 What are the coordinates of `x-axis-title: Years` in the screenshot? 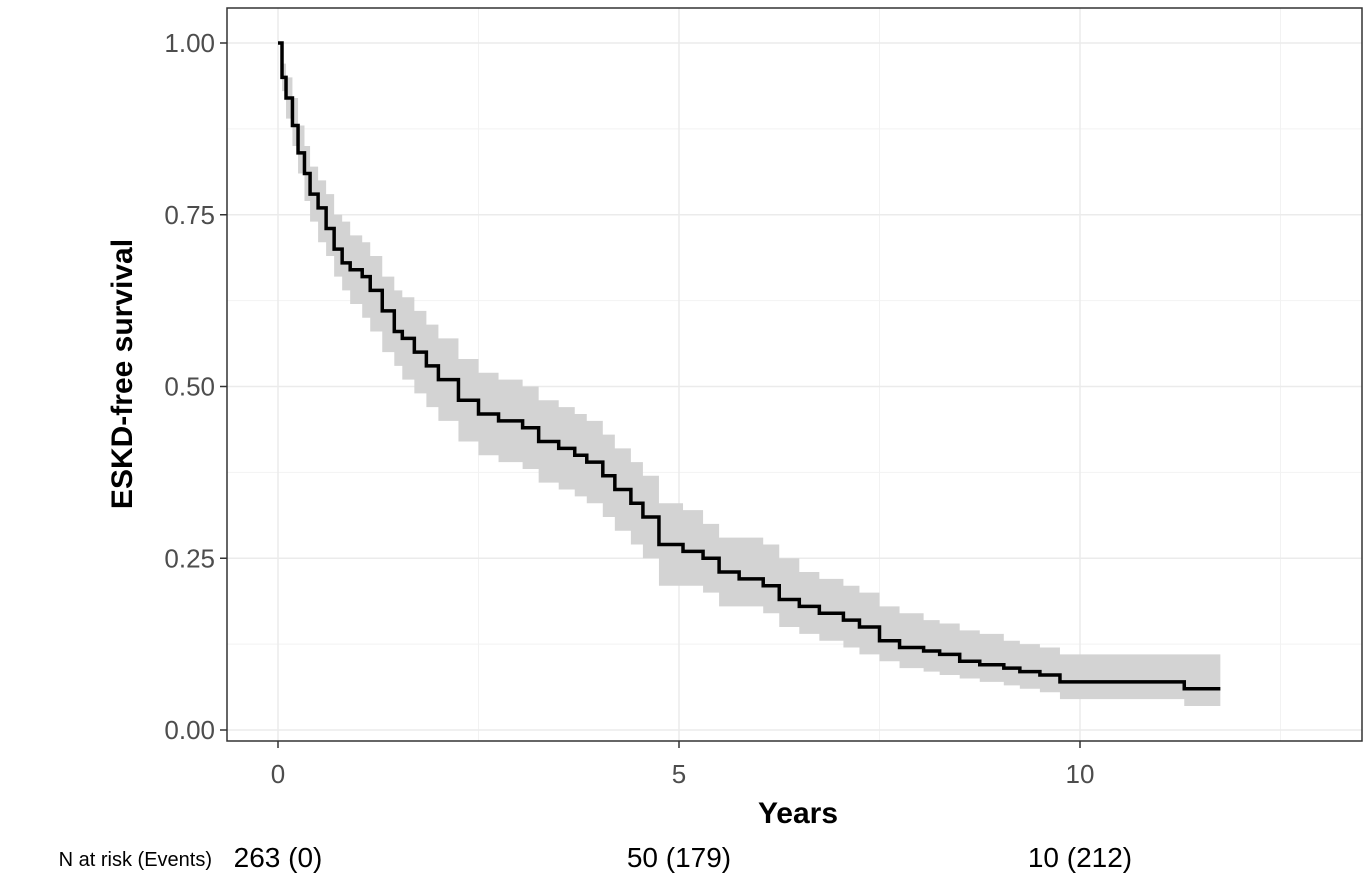 It's located at (798, 813).